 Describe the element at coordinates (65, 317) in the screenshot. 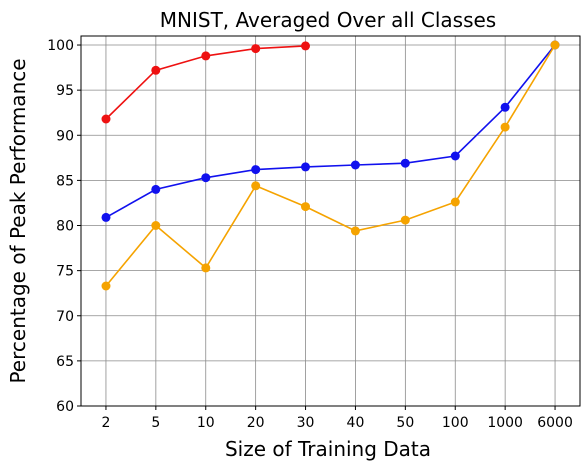

I see `y-tick-label: 70` at that location.